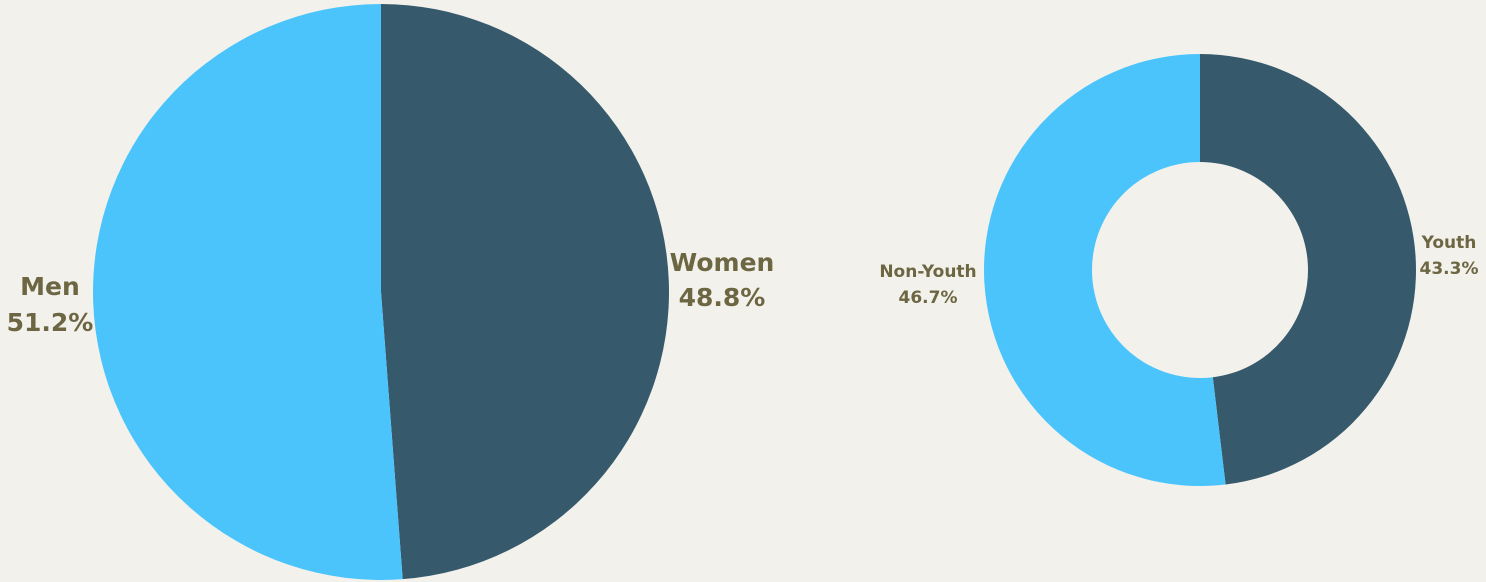 The height and width of the screenshot is (582, 1486). I want to click on slice-value-non-youth: 46.7%, so click(928, 298).